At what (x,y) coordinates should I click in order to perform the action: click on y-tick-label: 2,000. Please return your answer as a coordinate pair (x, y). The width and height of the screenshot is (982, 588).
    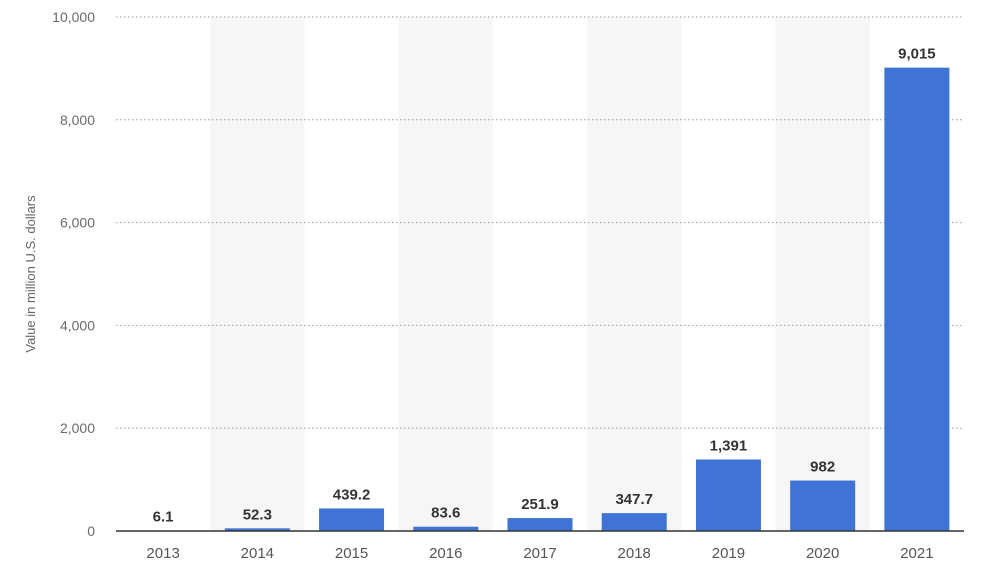
    Looking at the image, I should click on (77, 428).